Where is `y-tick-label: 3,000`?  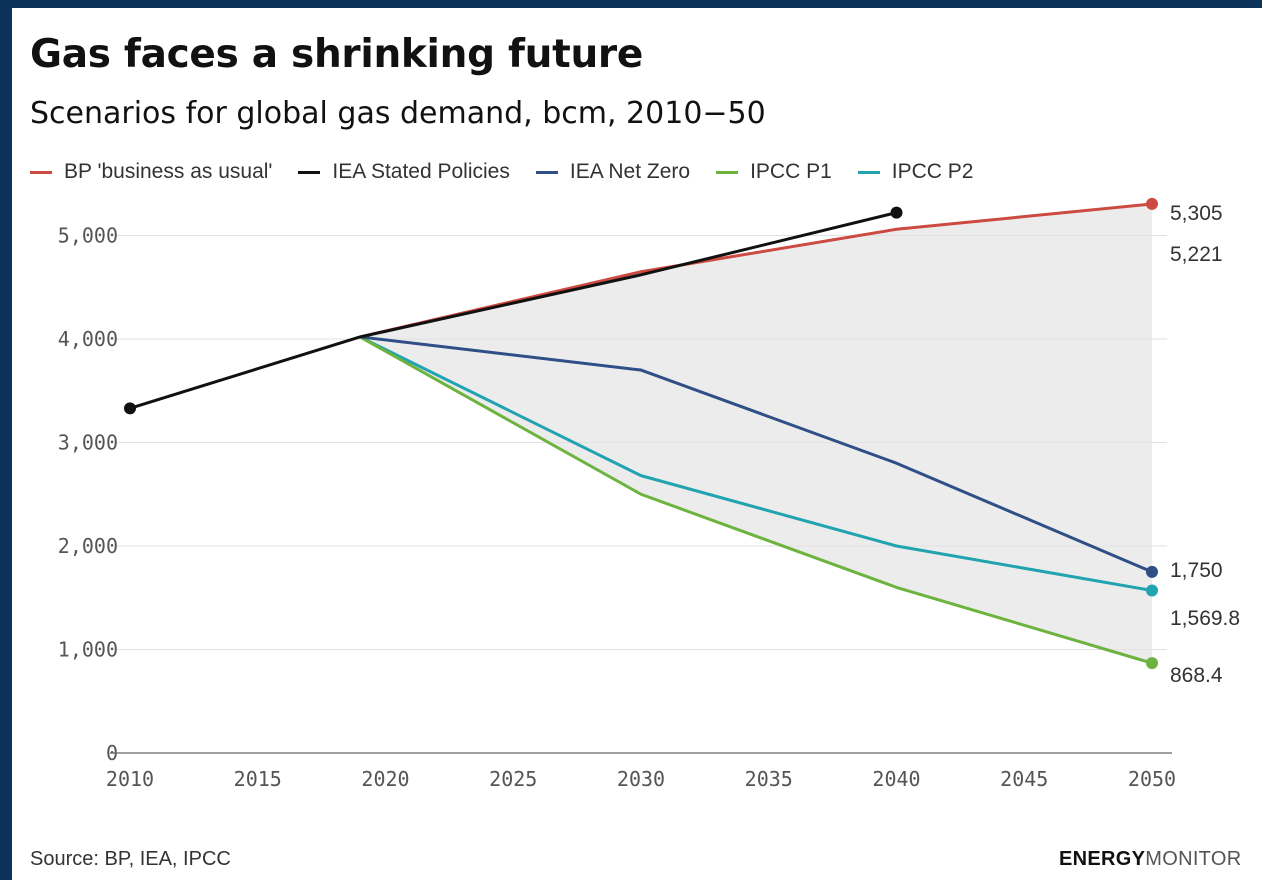 y-tick-label: 3,000 is located at coordinates (88, 443).